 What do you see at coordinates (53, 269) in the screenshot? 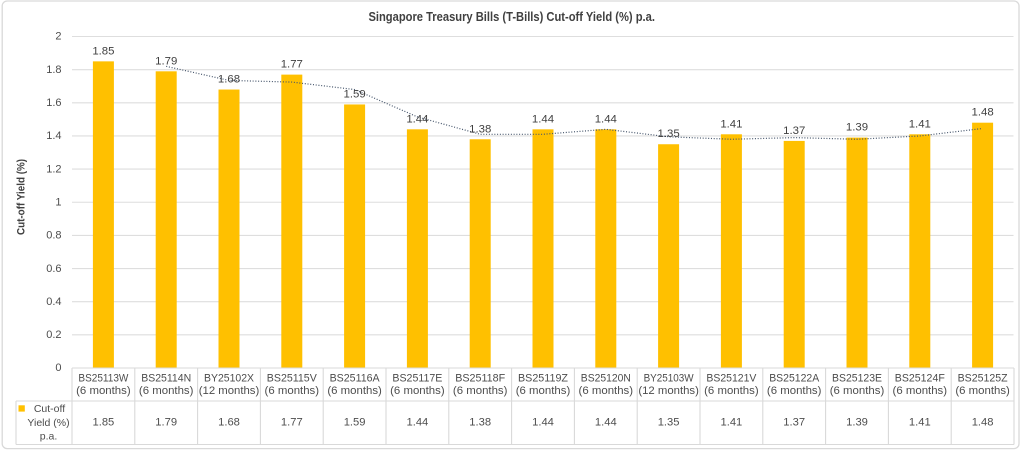
I see `svg-text: 0.6` at bounding box center [53, 269].